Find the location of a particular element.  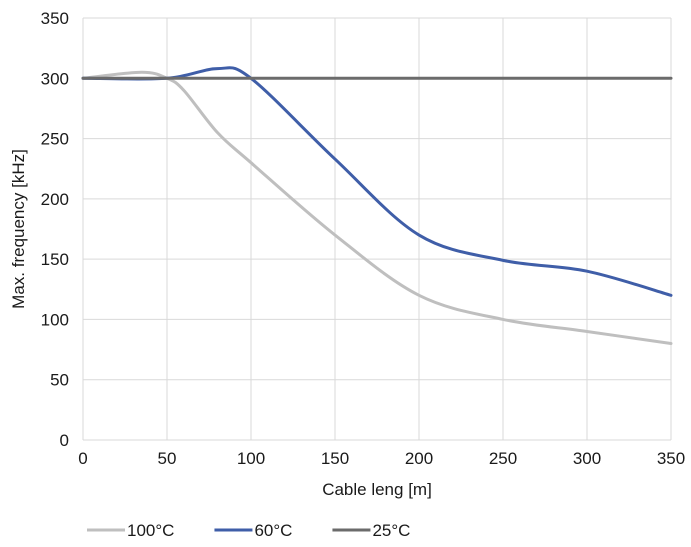

legend-label: 60°C is located at coordinates (273, 530).